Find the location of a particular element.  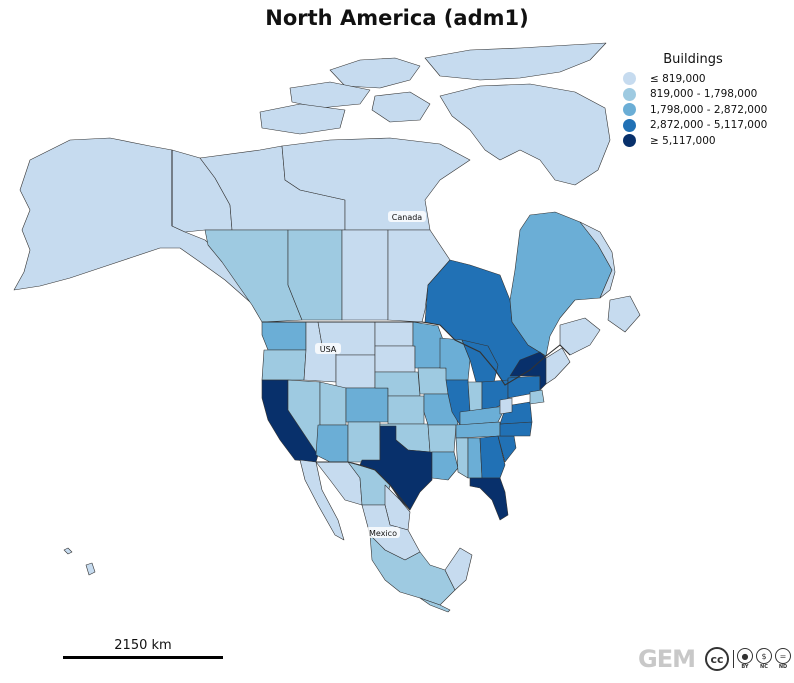

region-arkansas is located at coordinates (442, 438).